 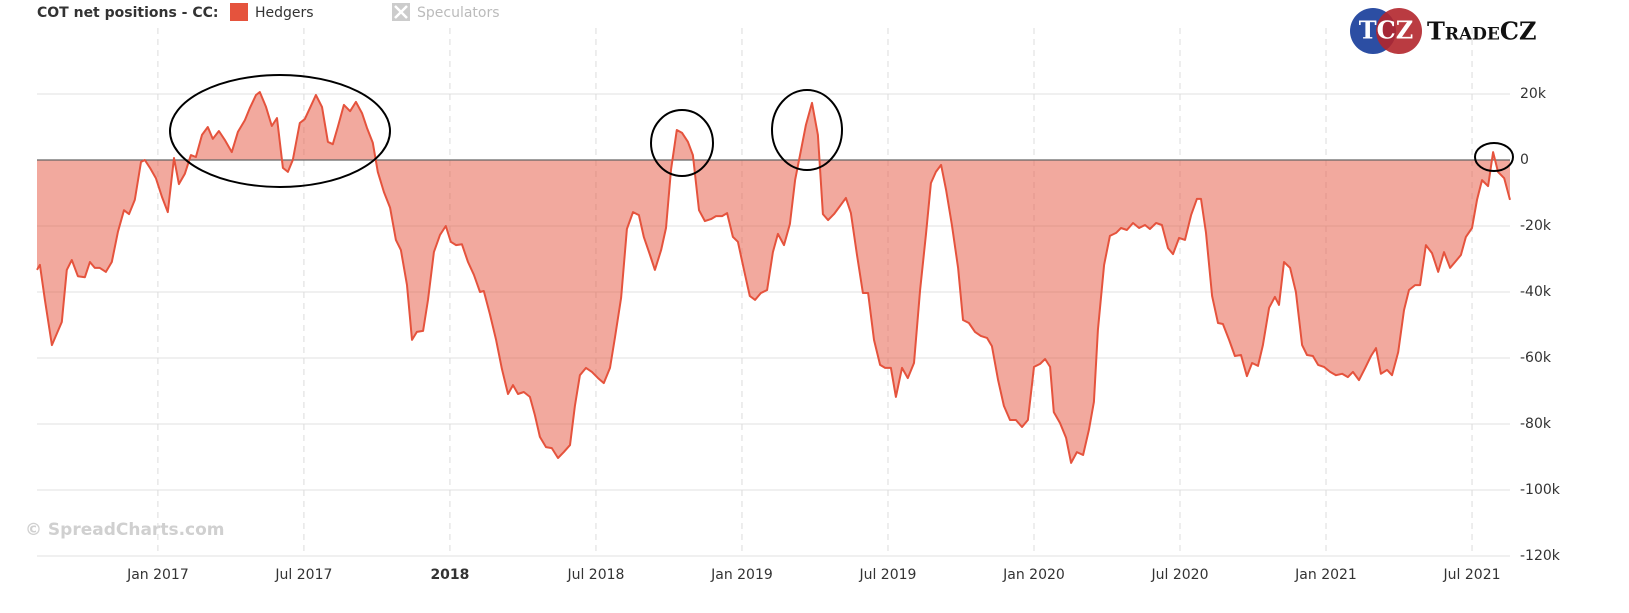 What do you see at coordinates (125, 530) in the screenshot?
I see `watermark: © SpreadCharts.com` at bounding box center [125, 530].